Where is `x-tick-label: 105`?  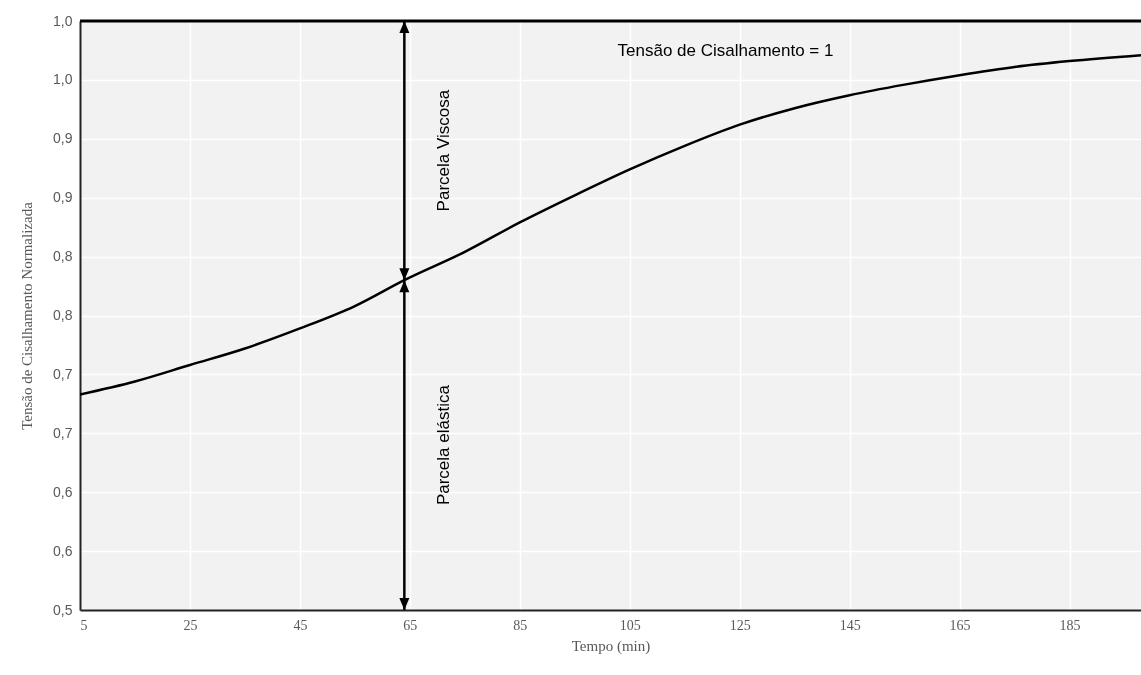
x-tick-label: 105 is located at coordinates (630, 625).